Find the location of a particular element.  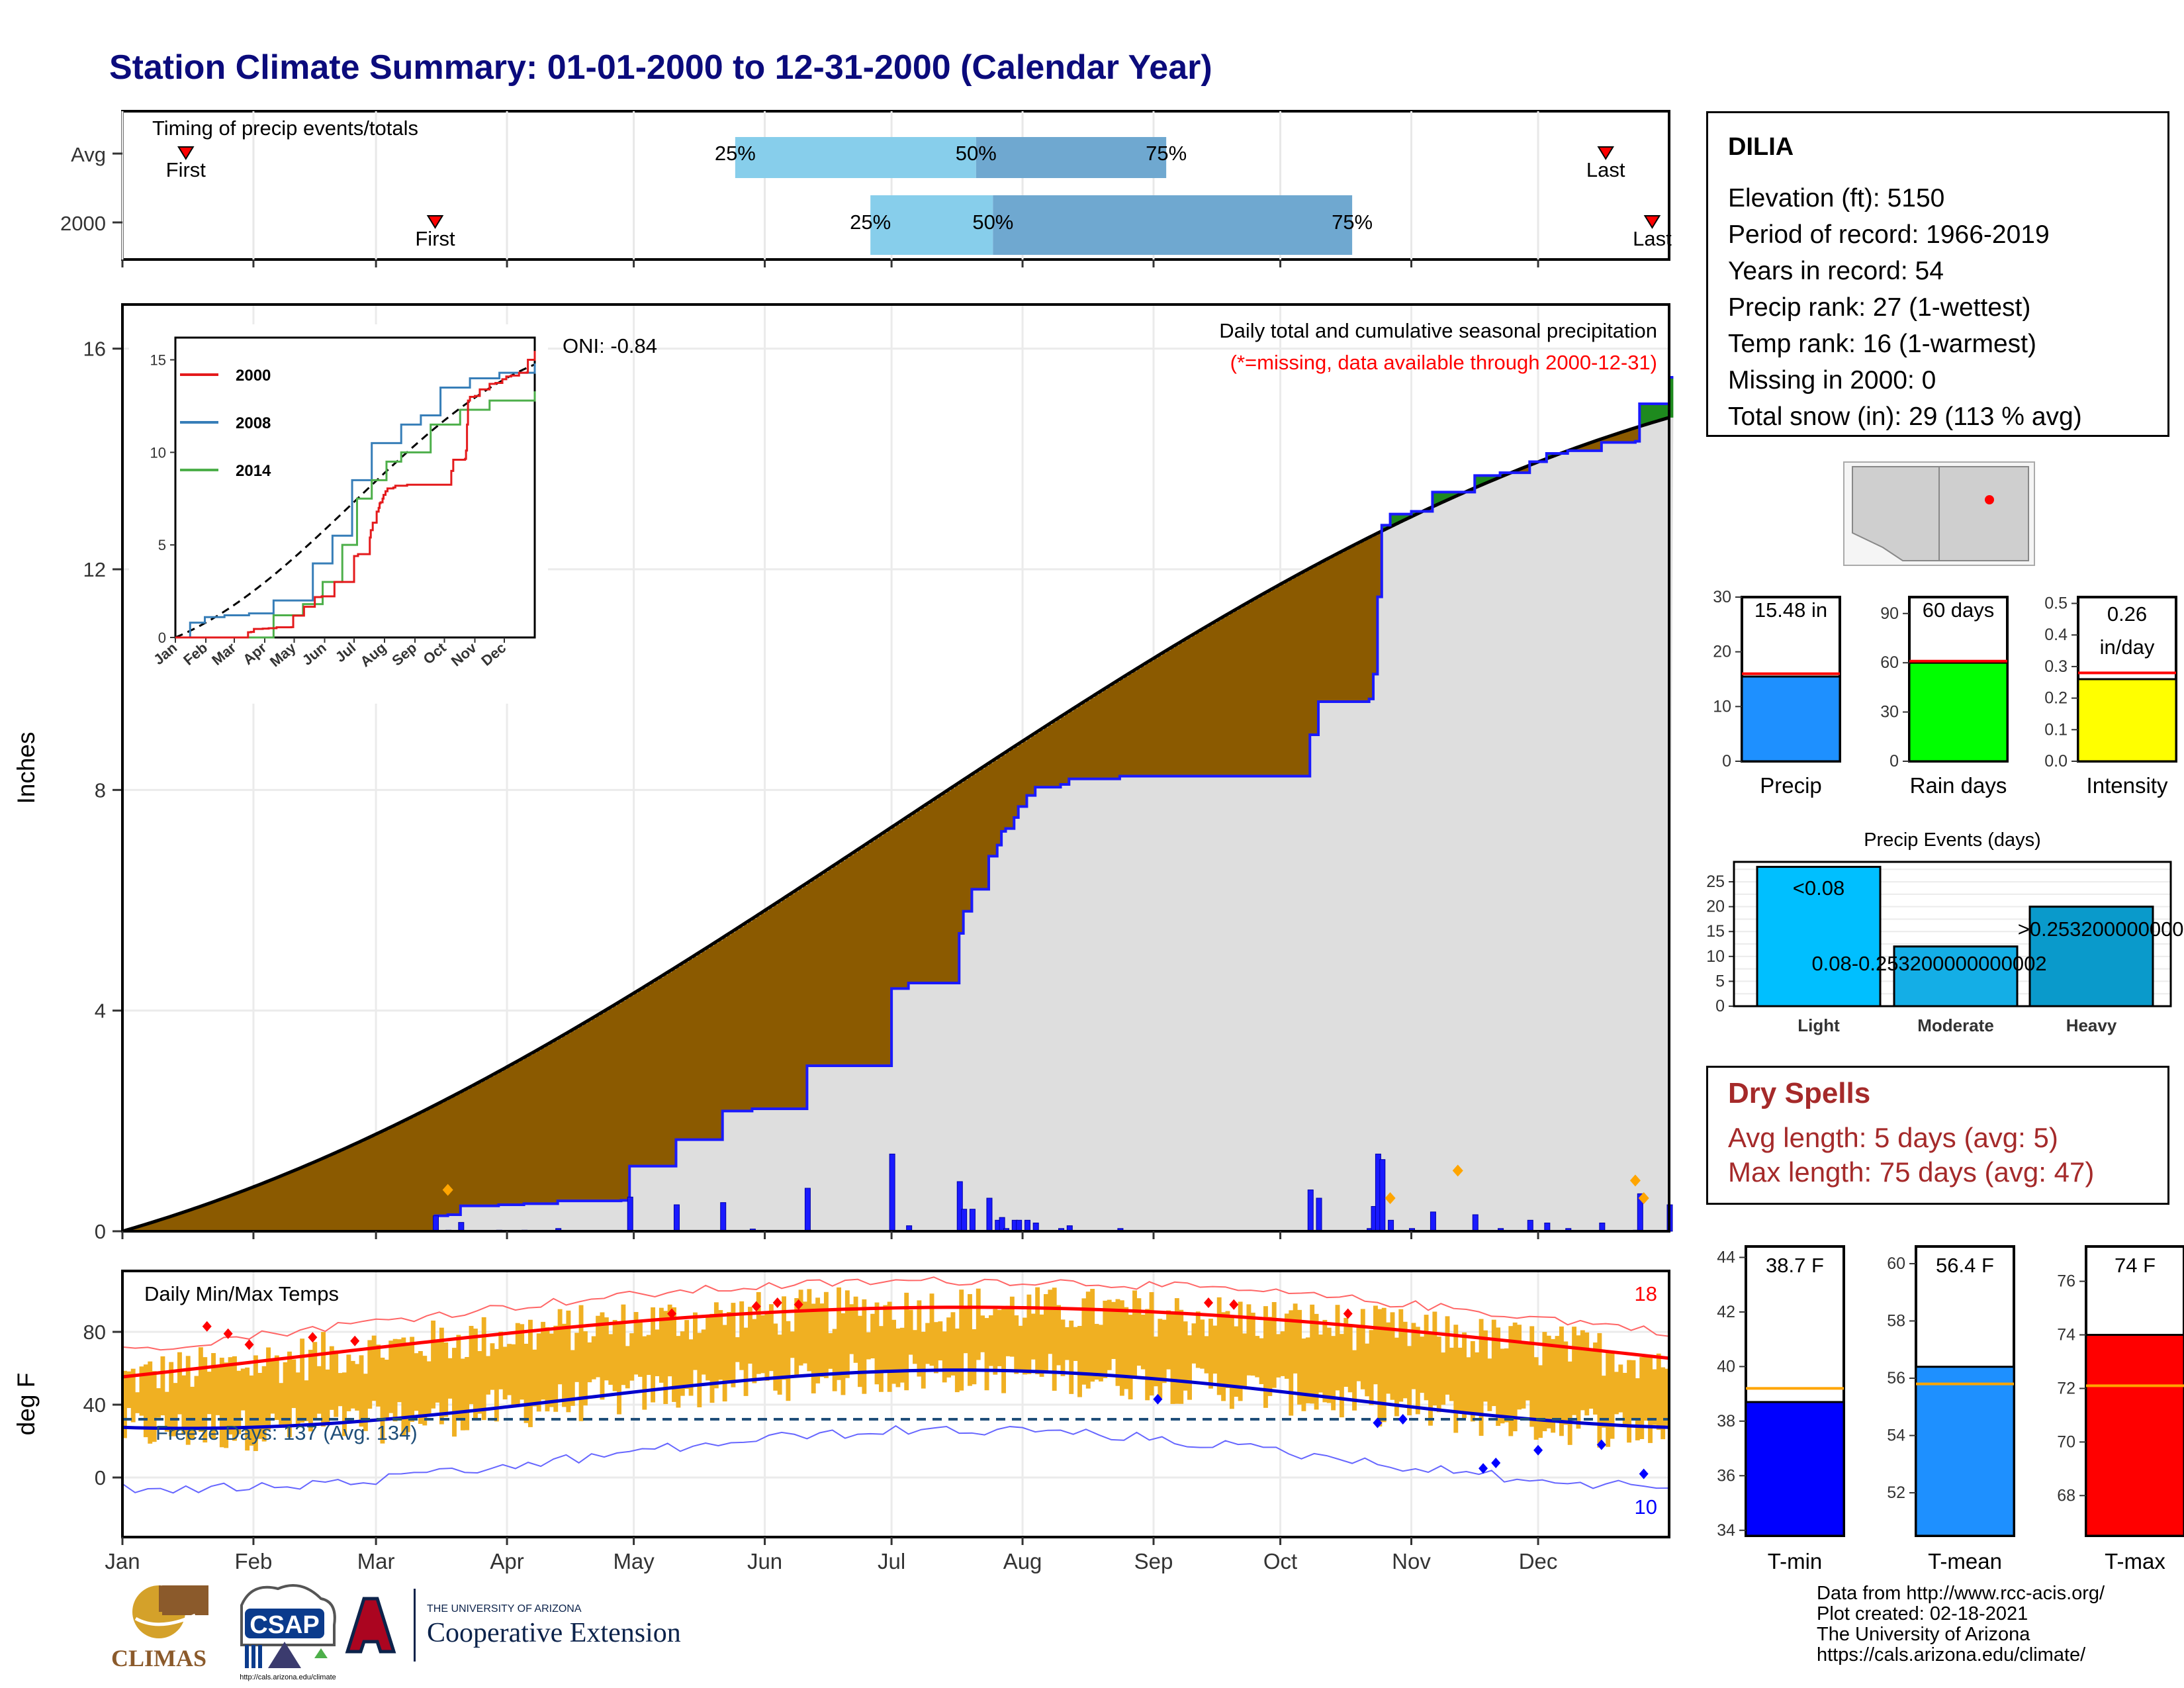

temp-ytick-label: 80 is located at coordinates (95, 1332).